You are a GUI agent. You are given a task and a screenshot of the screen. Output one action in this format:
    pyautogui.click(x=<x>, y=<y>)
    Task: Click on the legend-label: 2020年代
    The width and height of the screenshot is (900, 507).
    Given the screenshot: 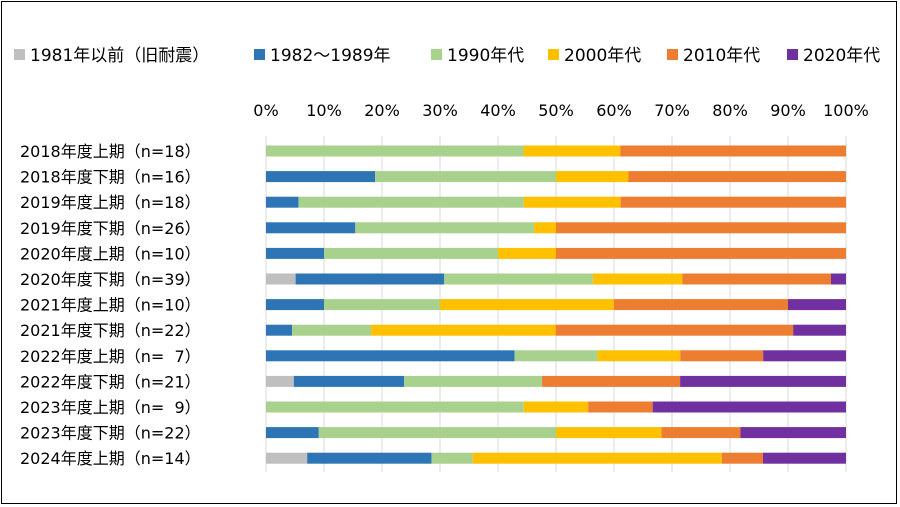 What is the action you would take?
    pyautogui.click(x=841, y=56)
    